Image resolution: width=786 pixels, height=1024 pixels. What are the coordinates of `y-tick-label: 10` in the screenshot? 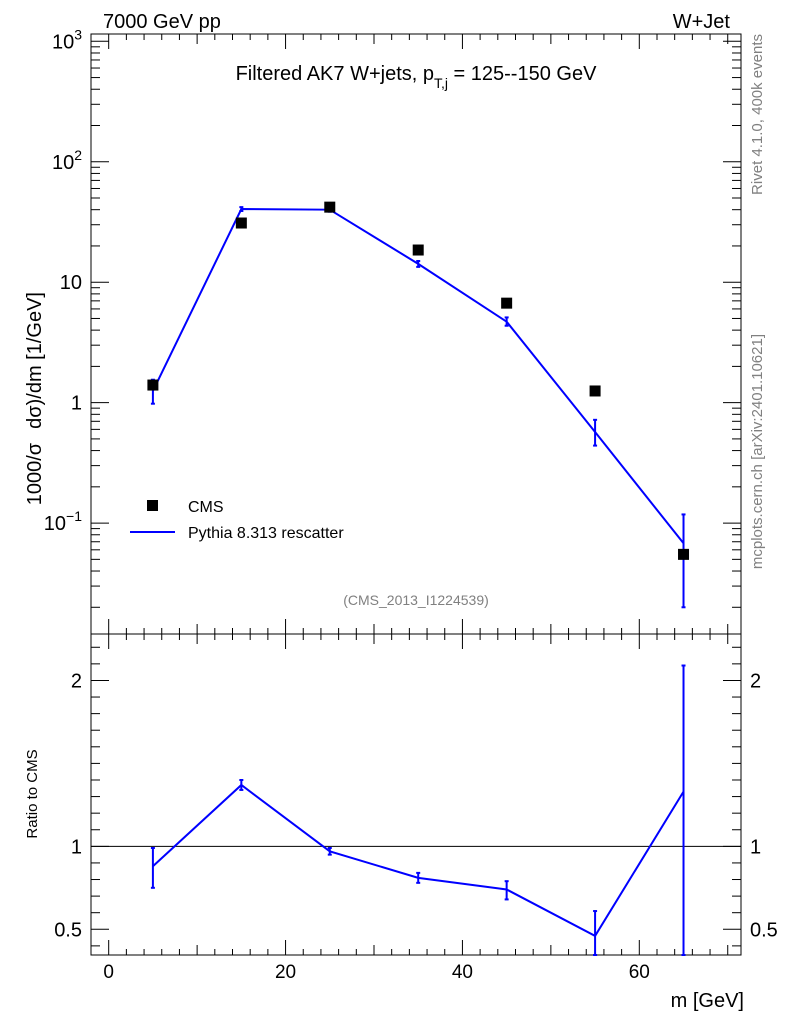 It's located at (71, 283).